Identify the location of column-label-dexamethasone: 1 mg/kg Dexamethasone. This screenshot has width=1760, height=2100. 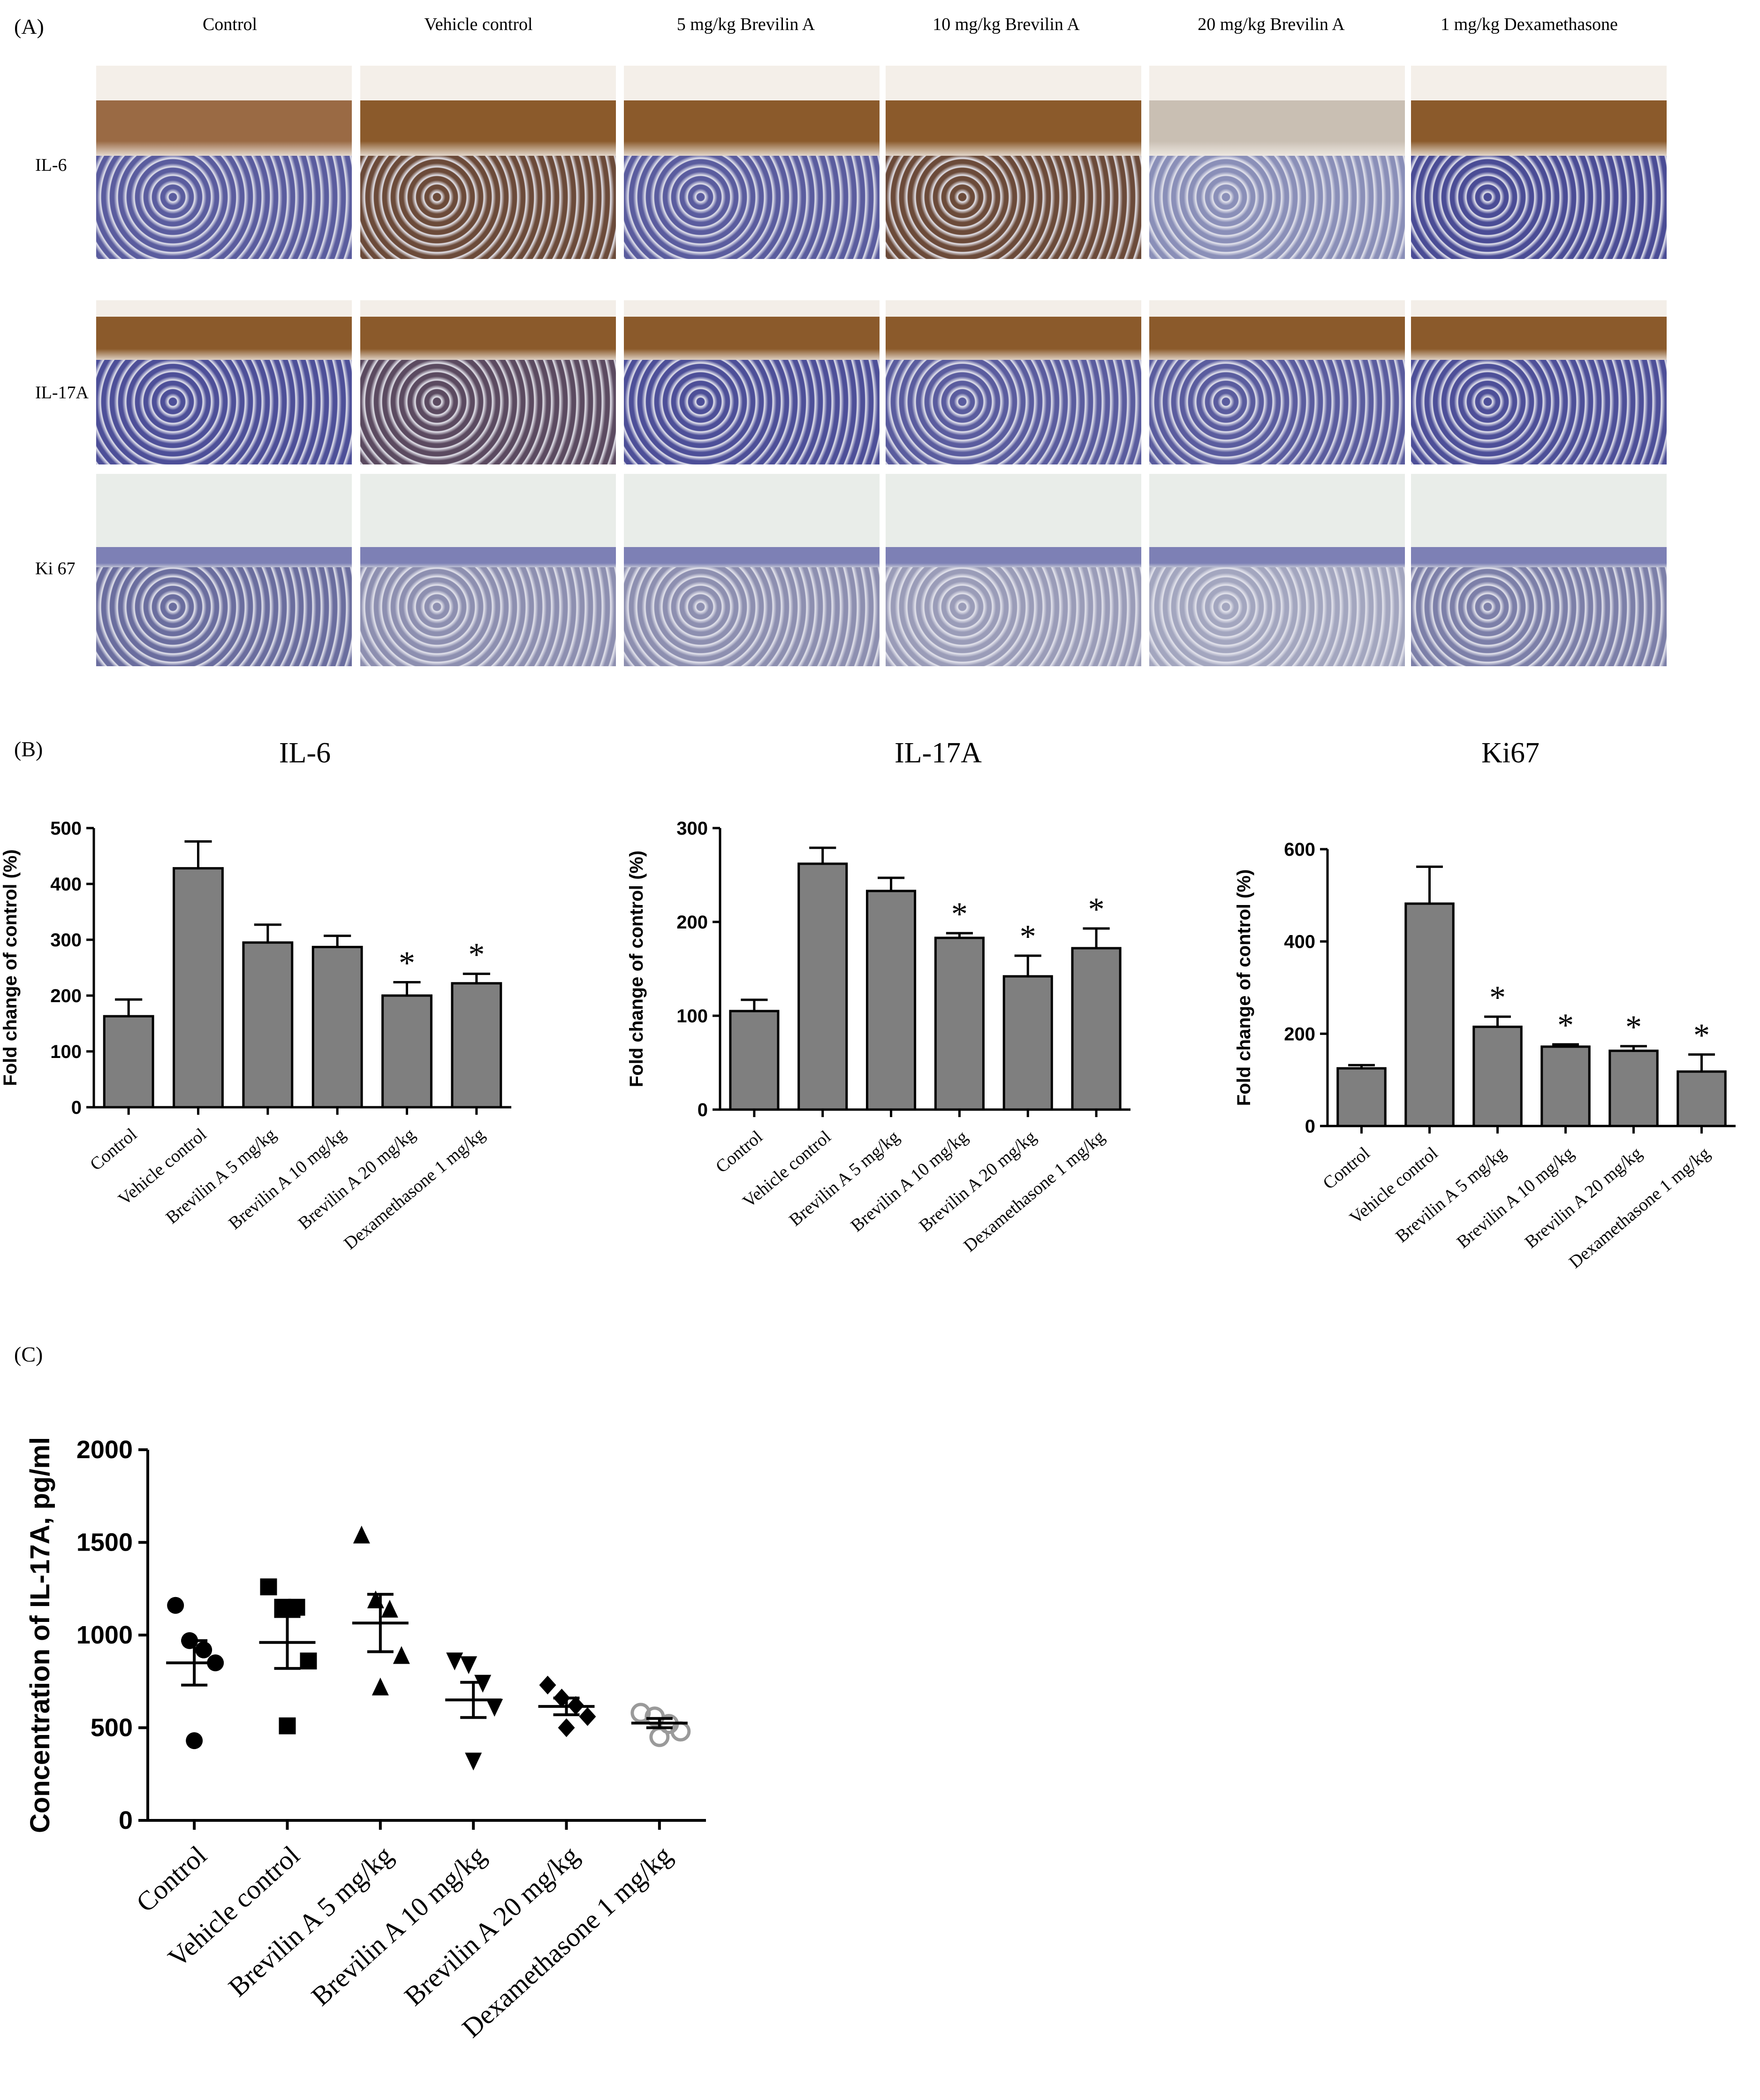
(1529, 24).